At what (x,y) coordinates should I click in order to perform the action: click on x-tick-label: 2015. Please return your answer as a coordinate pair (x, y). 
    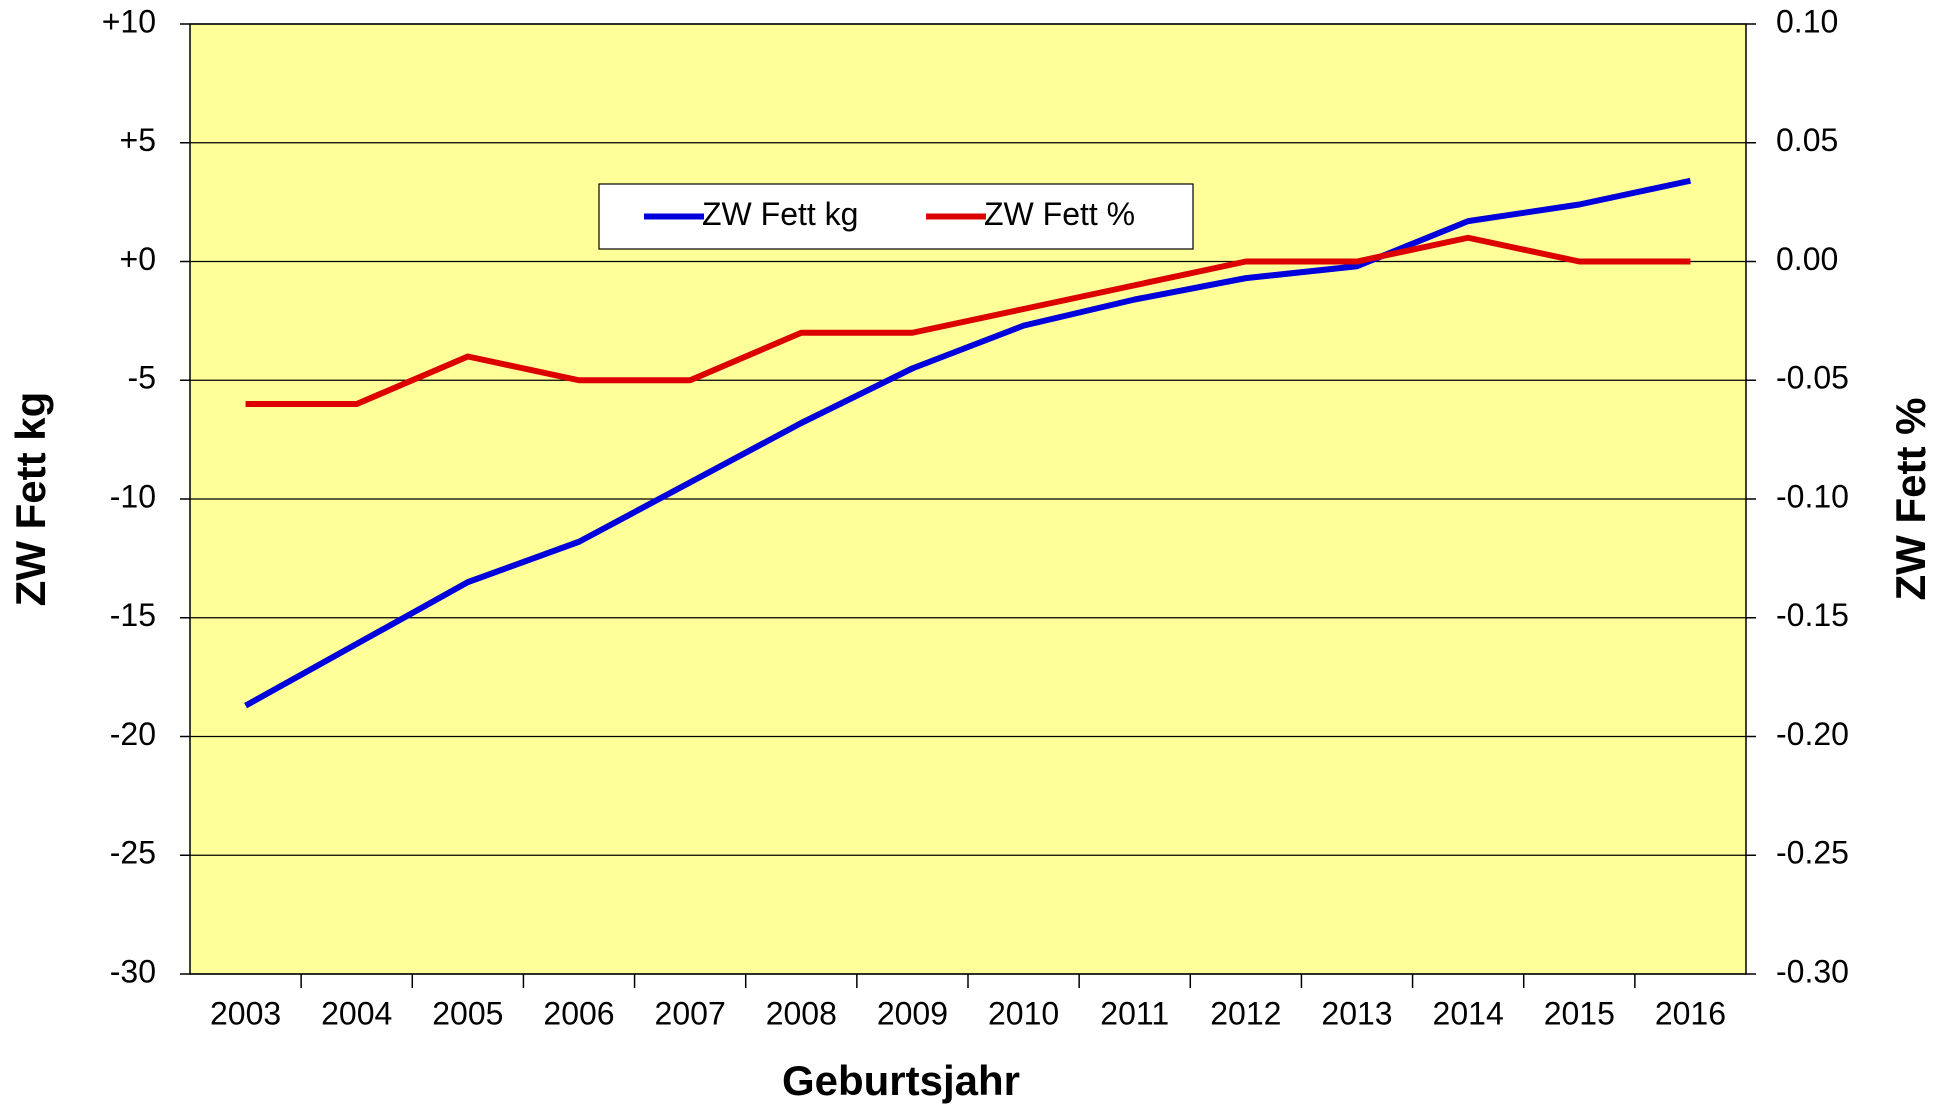
    Looking at the image, I should click on (1579, 1013).